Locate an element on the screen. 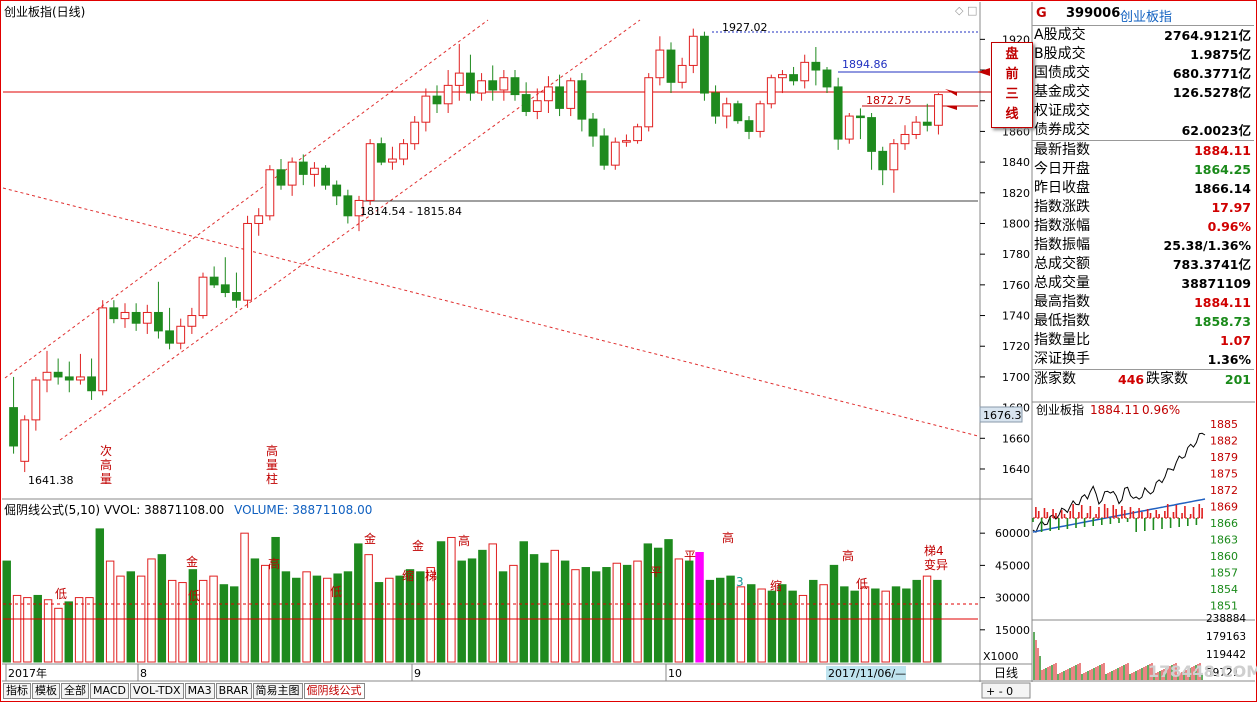 The image size is (1257, 702). advance-decline-row: 涨家数 446 跌家数 201 is located at coordinates (1143, 379).